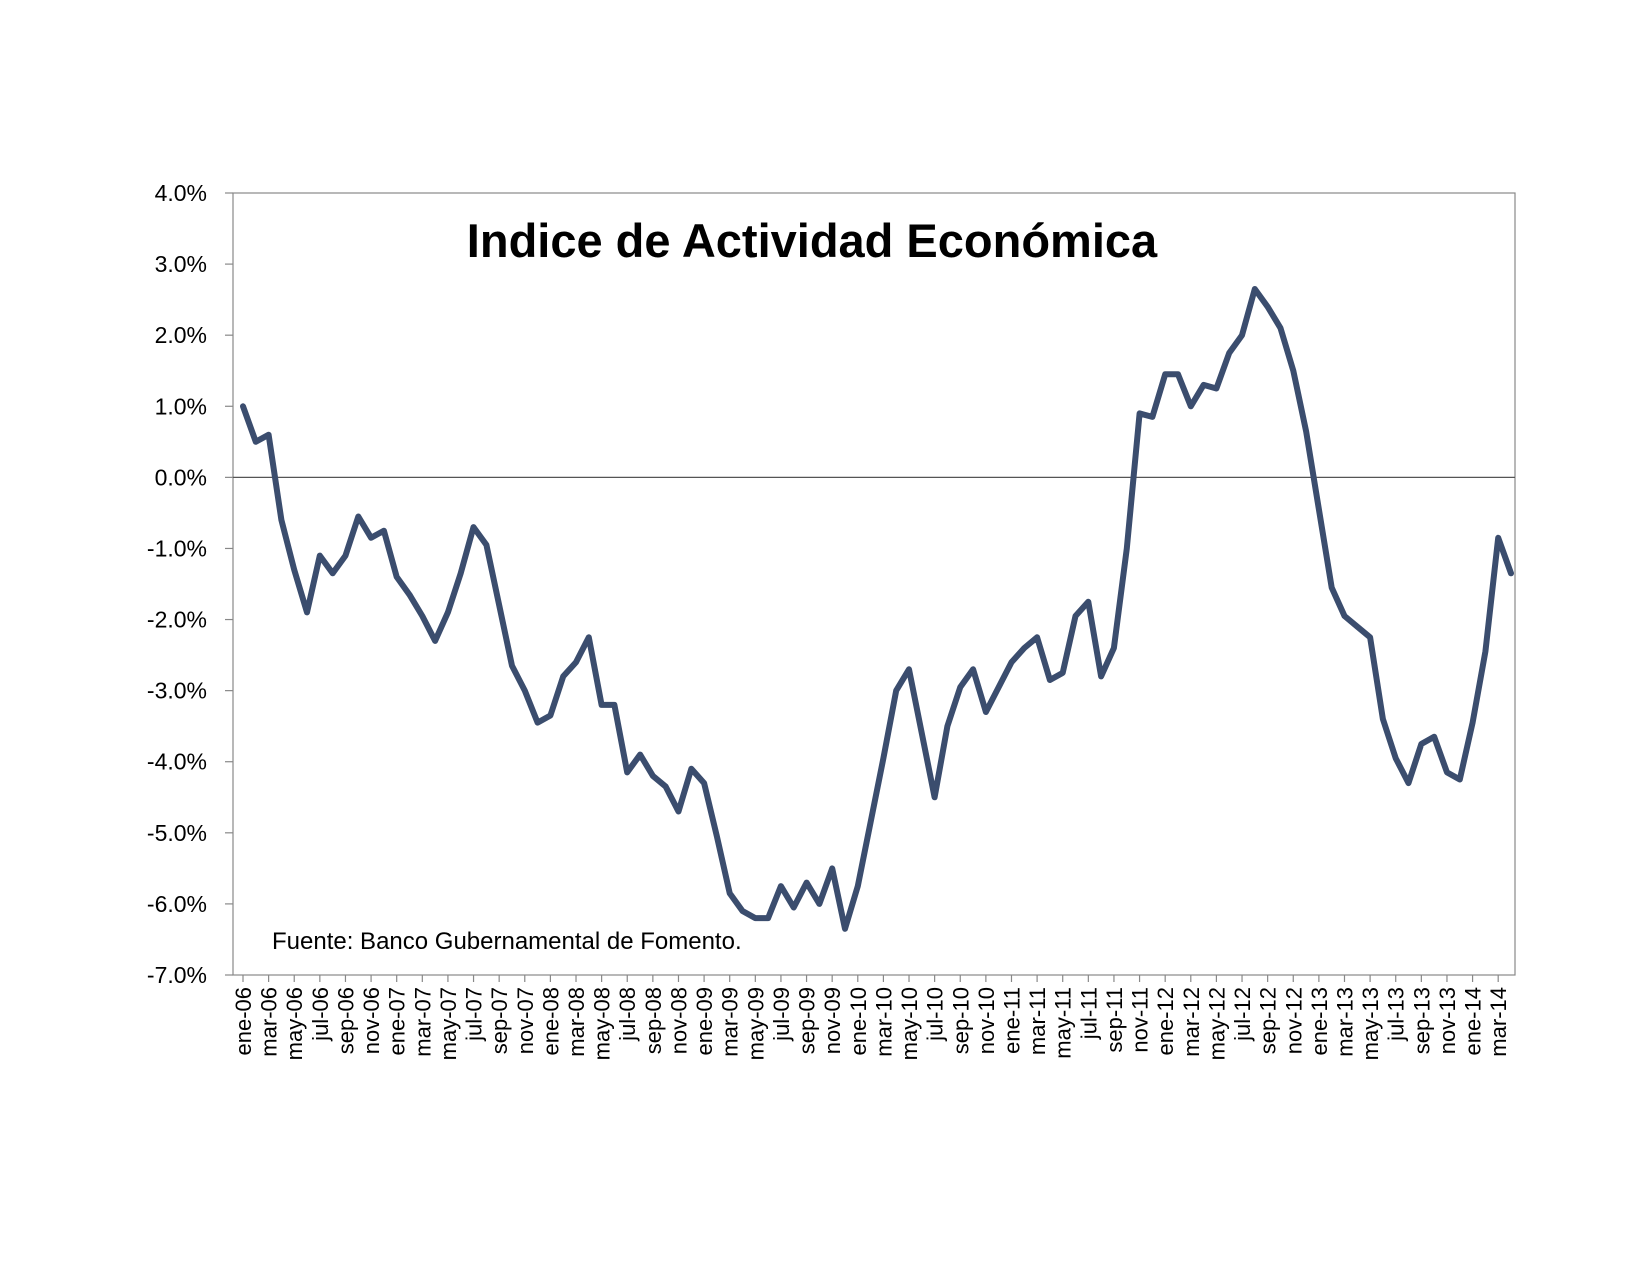  What do you see at coordinates (177, 975) in the screenshot?
I see `y-tick-label: -7.0%` at bounding box center [177, 975].